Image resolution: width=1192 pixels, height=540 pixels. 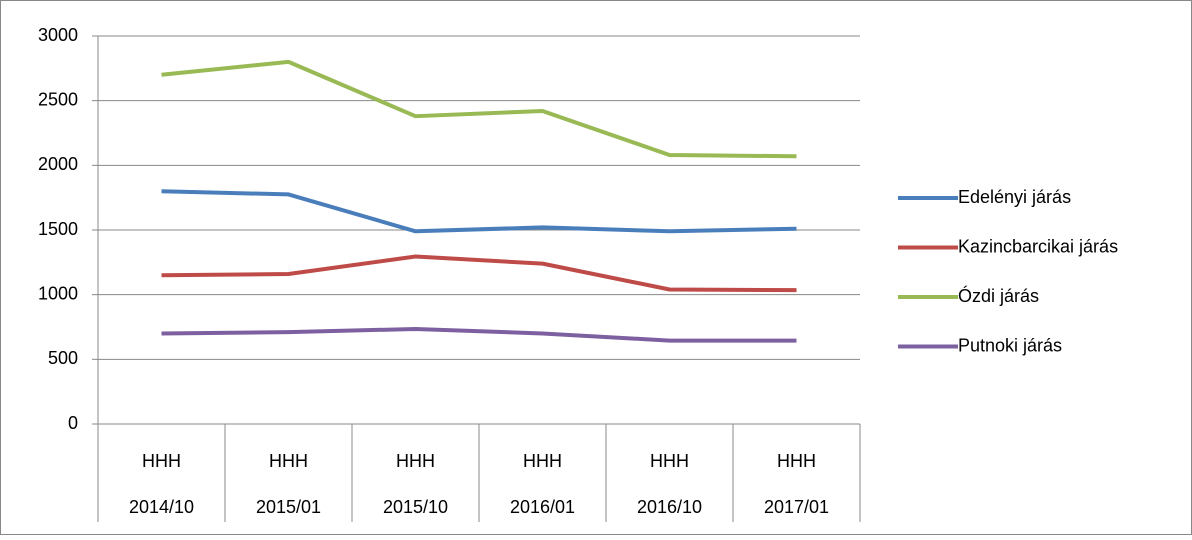 What do you see at coordinates (73, 423) in the screenshot?
I see `y-tick-label: 0` at bounding box center [73, 423].